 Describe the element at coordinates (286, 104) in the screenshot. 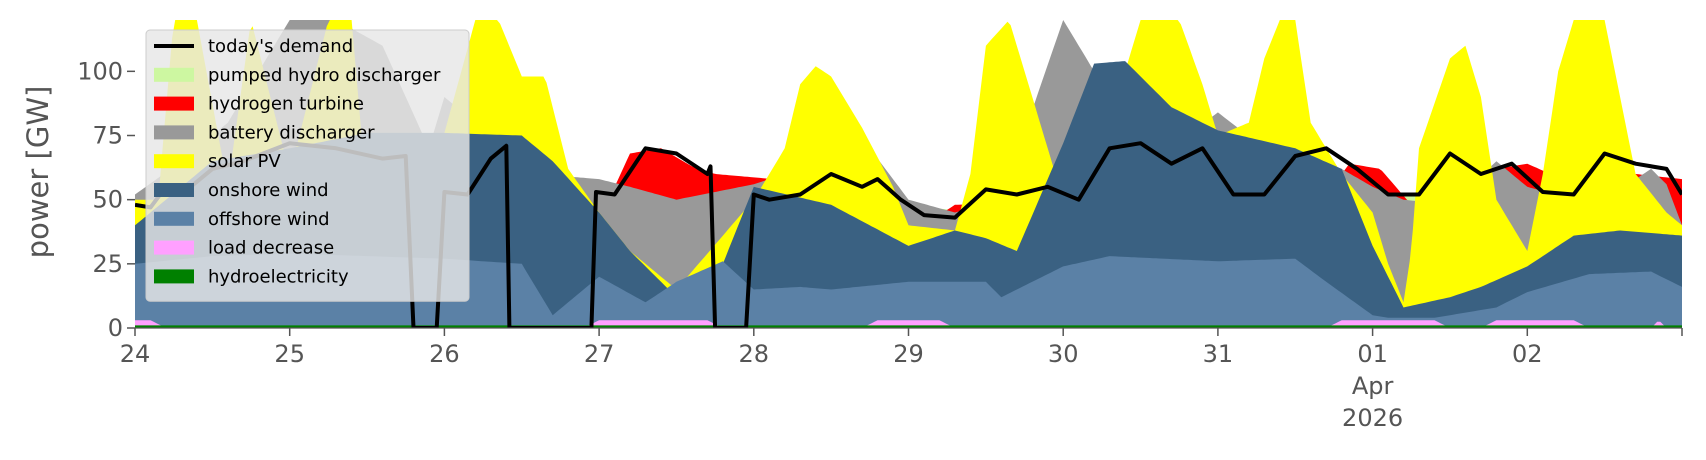

I see `legend-entry-label: hydrogen turbine` at that location.